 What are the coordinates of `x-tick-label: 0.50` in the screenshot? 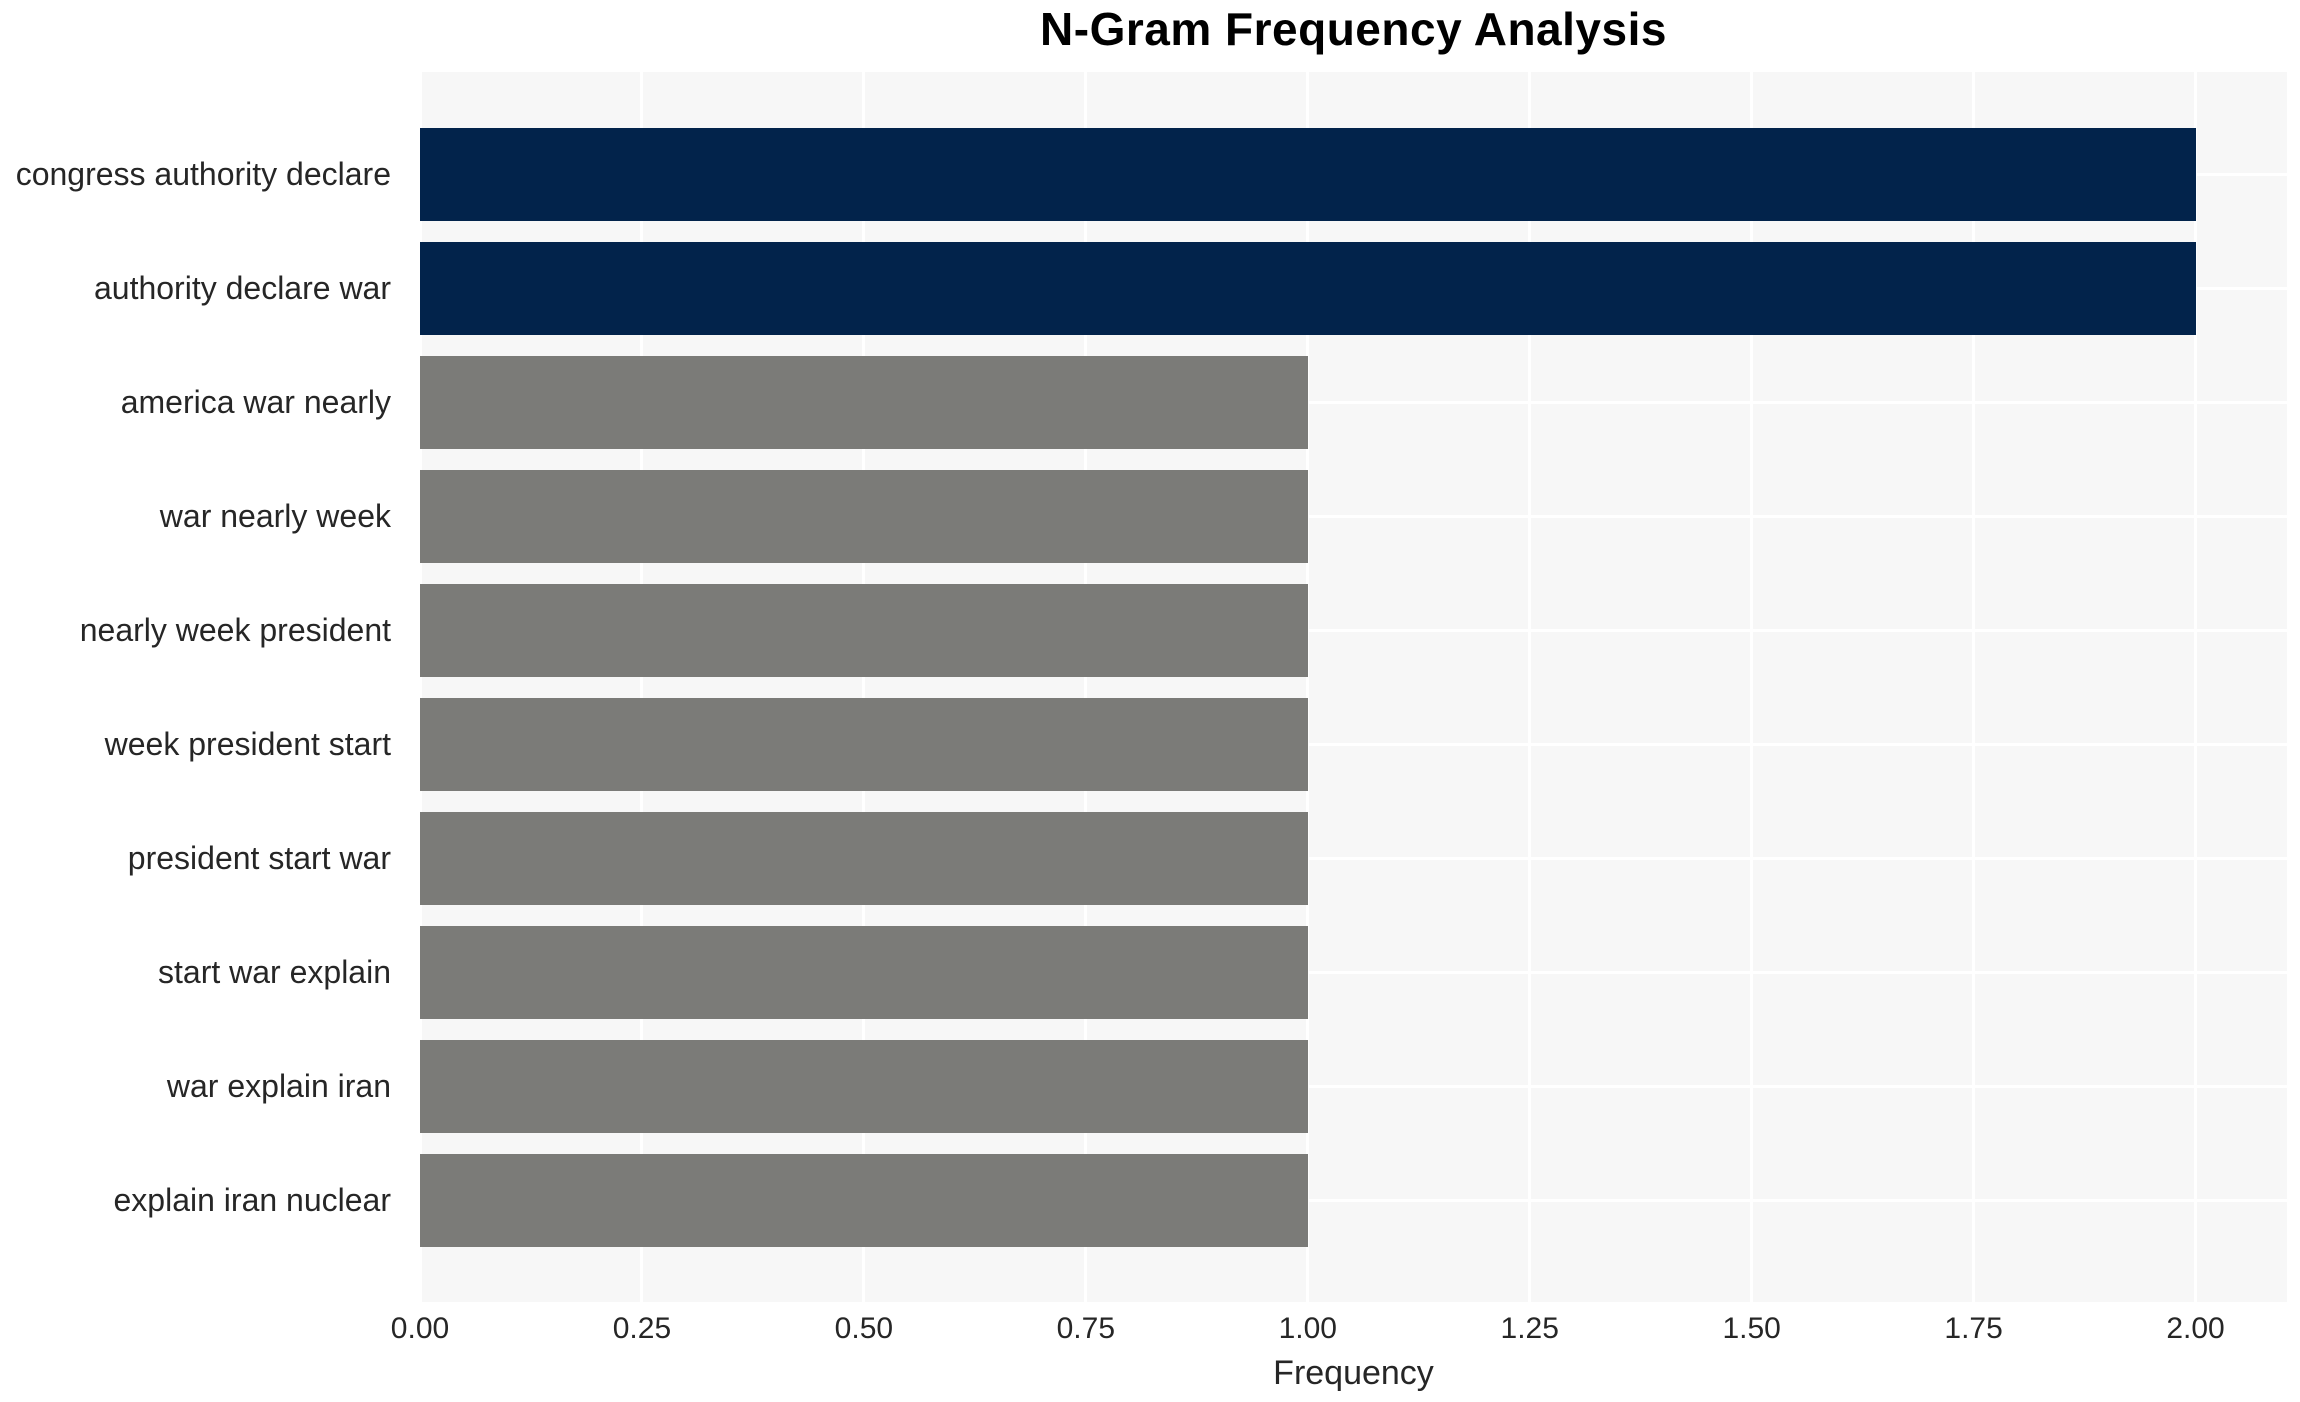 It's located at (864, 1328).